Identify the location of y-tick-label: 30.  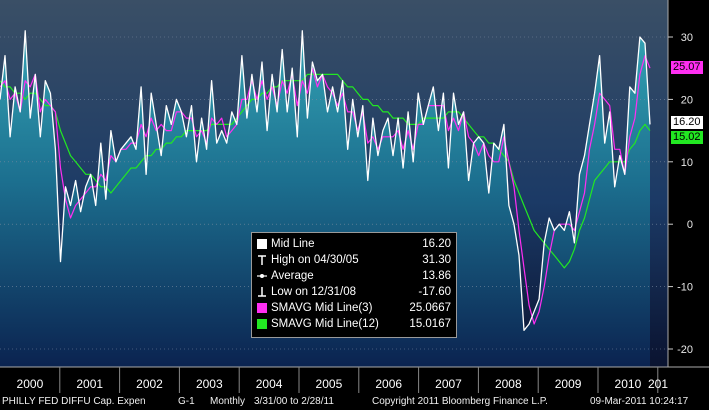
(687, 38).